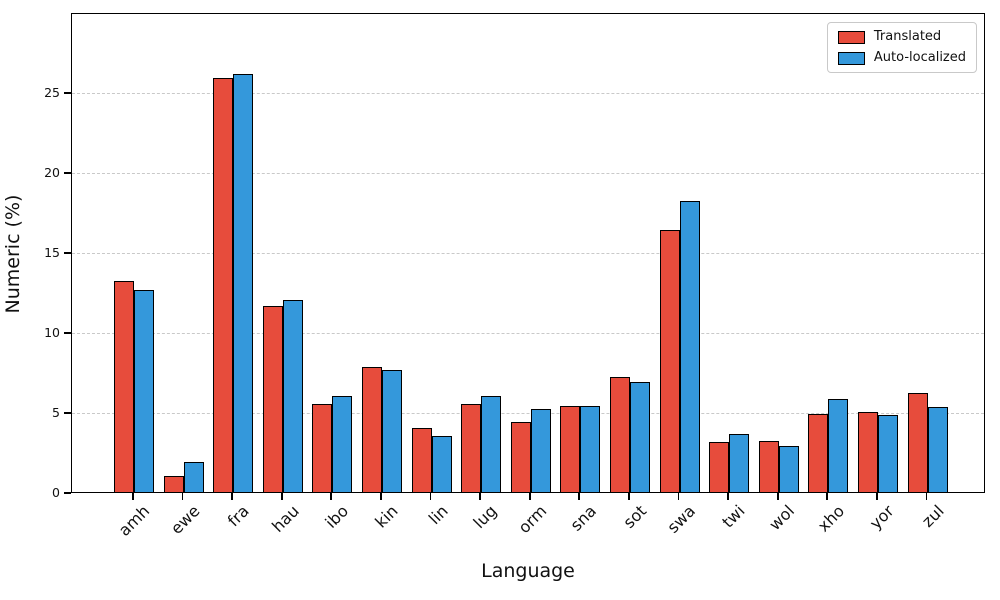 The image size is (1000, 600). Describe the element at coordinates (52, 92) in the screenshot. I see `y-tick-label-25: 25` at that location.